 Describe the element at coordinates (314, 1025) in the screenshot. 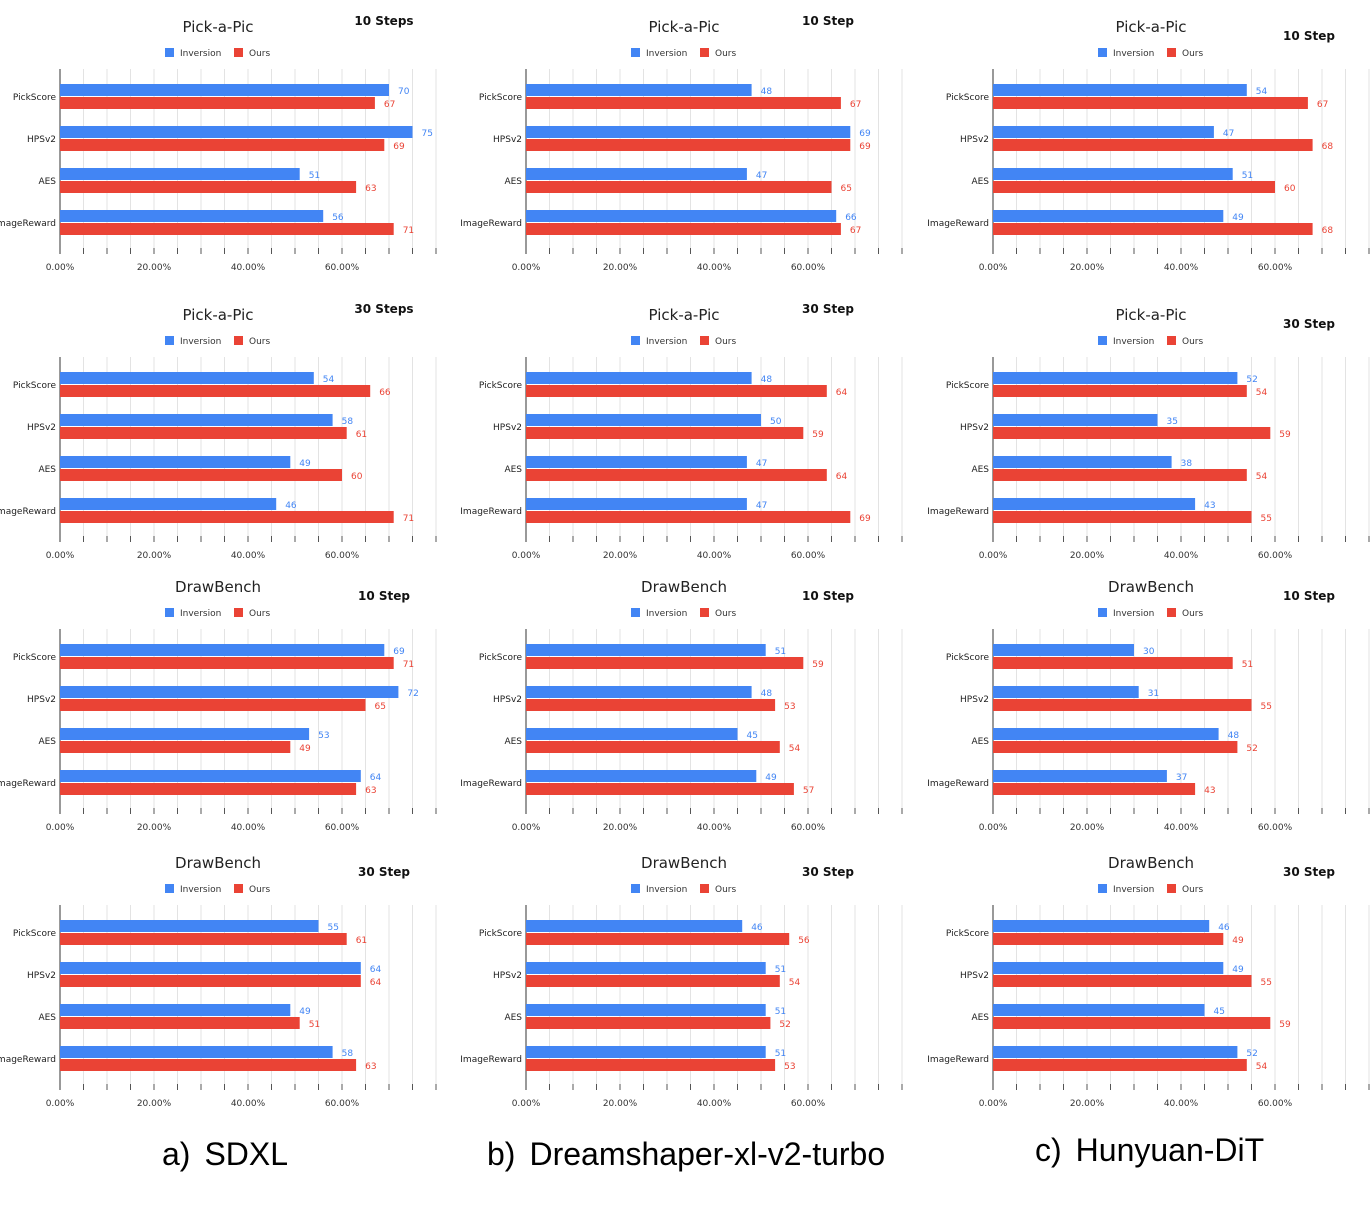

I see `data-label-ours: 51` at that location.